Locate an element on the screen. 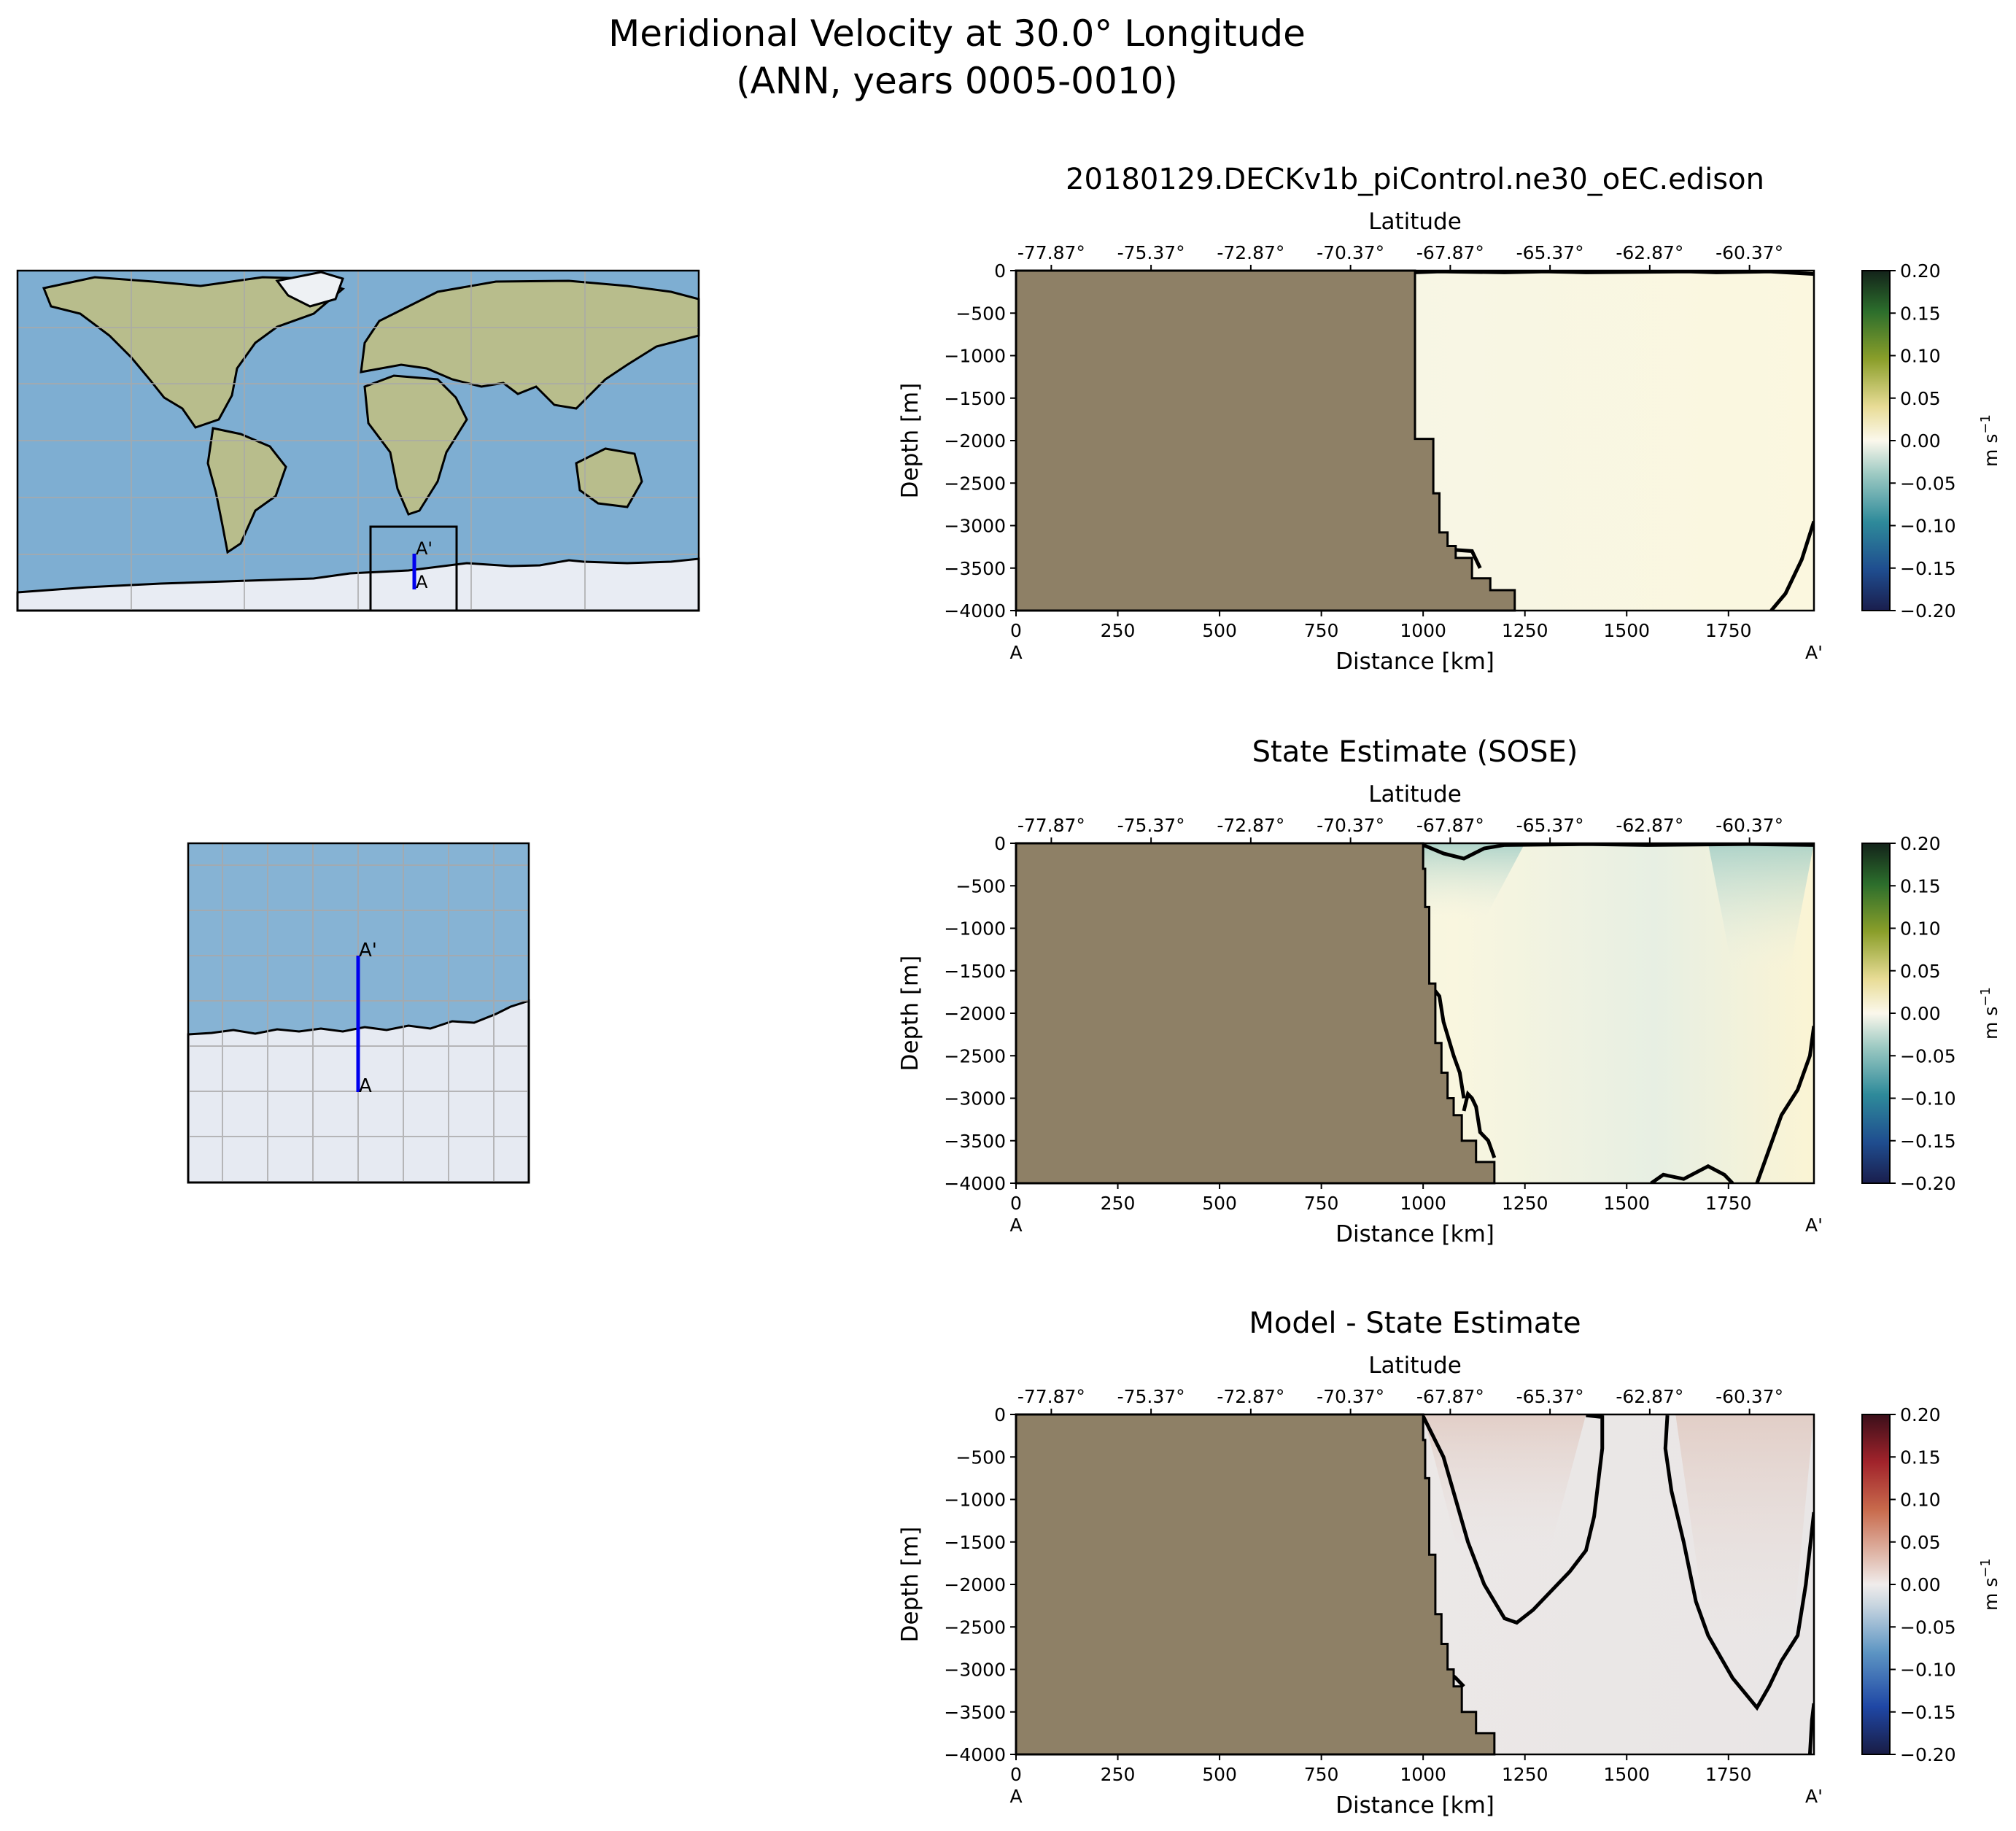 This screenshot has width=2016, height=1831. global-map-gridlines is located at coordinates (358, 441).